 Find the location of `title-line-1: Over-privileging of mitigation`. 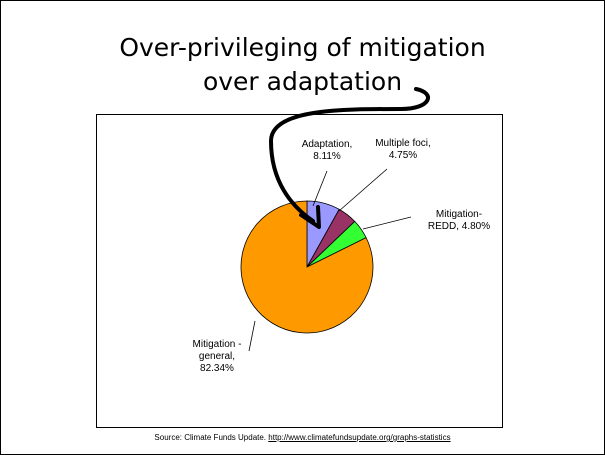

title-line-1: Over-privileging of mitigation is located at coordinates (302, 47).